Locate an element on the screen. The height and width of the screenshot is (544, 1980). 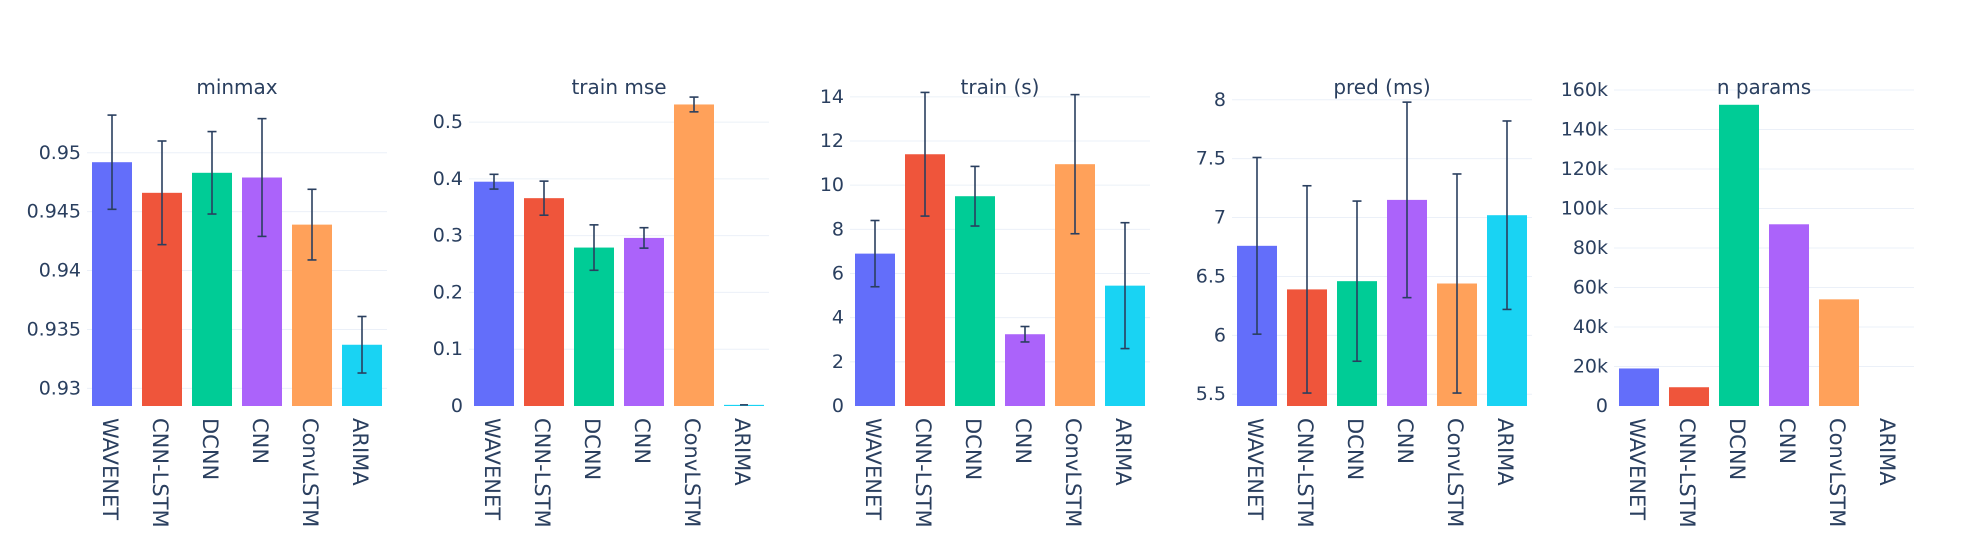
y-tick-label: 160k is located at coordinates (1584, 90).